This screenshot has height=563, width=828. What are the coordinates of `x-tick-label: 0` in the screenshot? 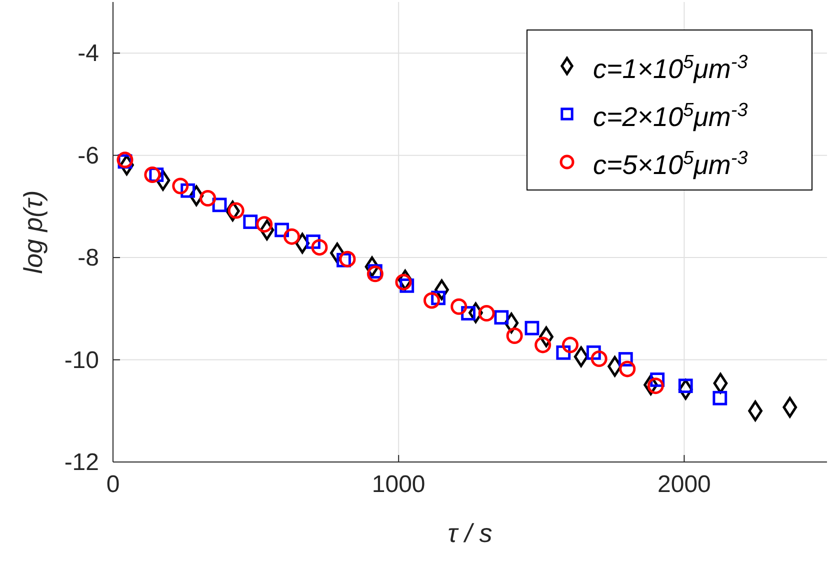 It's located at (113, 484).